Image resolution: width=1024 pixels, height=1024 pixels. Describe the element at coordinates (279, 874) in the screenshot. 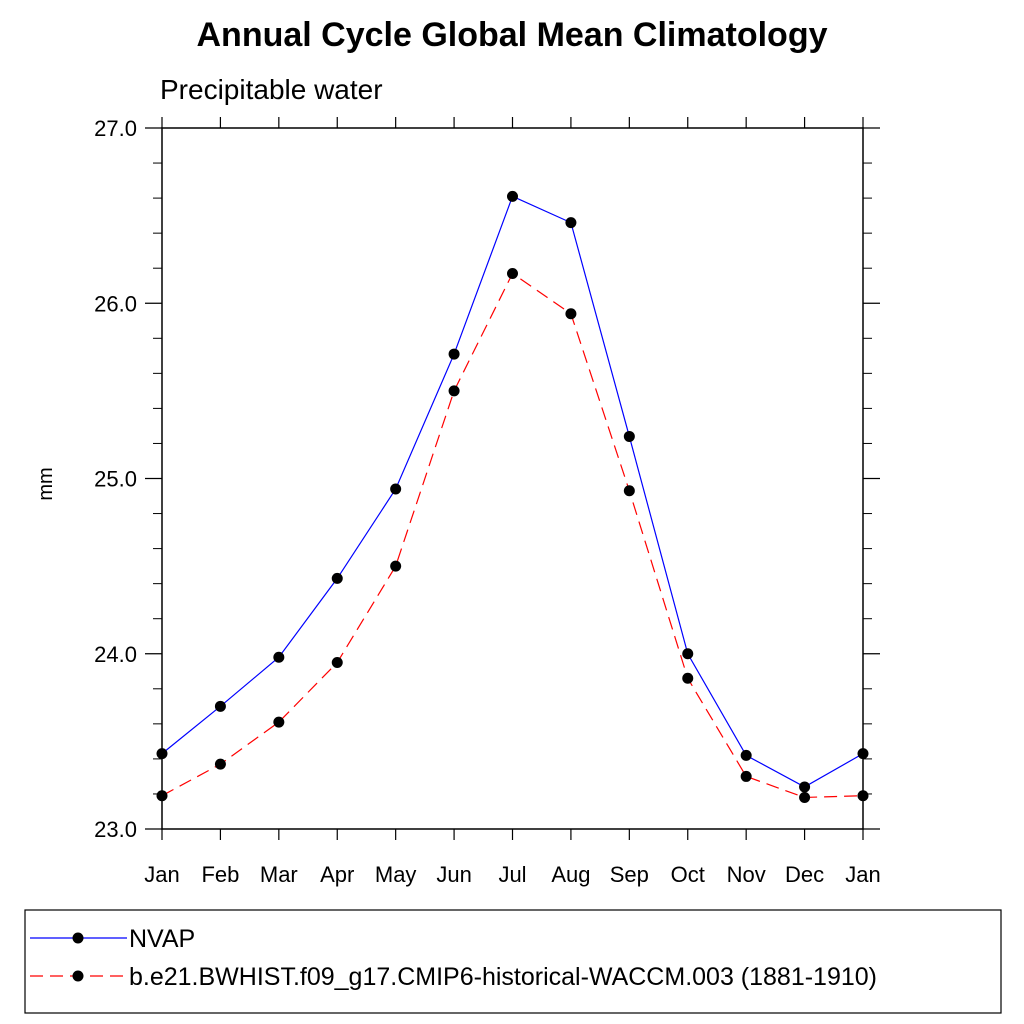

I see `x-tick-label: Mar` at that location.